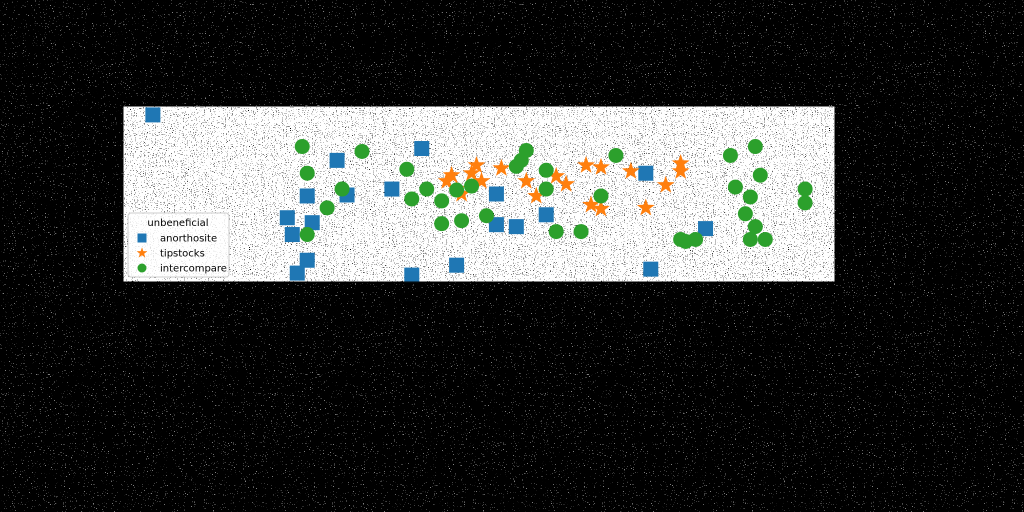  What do you see at coordinates (346, 297) in the screenshot?
I see `x-tick-label: −20` at bounding box center [346, 297].